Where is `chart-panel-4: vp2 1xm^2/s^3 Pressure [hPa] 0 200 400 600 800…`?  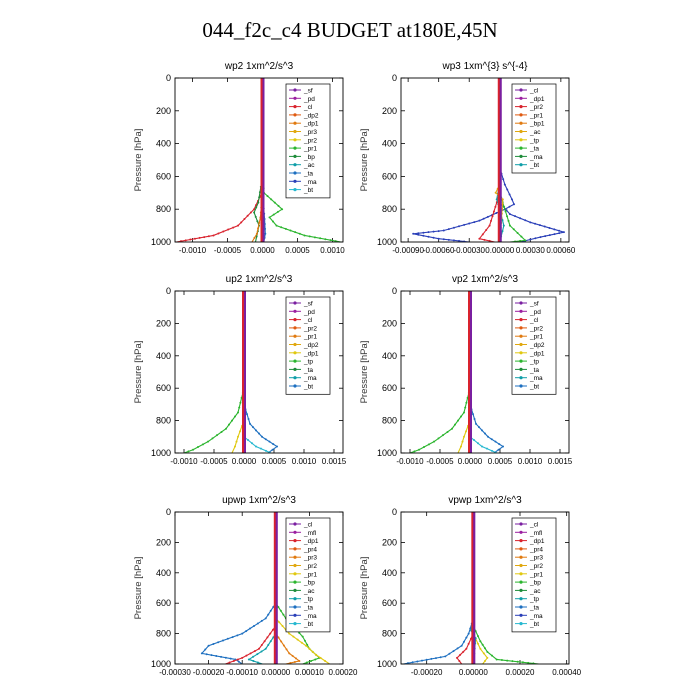
chart-panel-4: vp2 1xm^2/s^3 Pressure [hPa] 0 200 400 600 800… is located at coordinates (466, 370).